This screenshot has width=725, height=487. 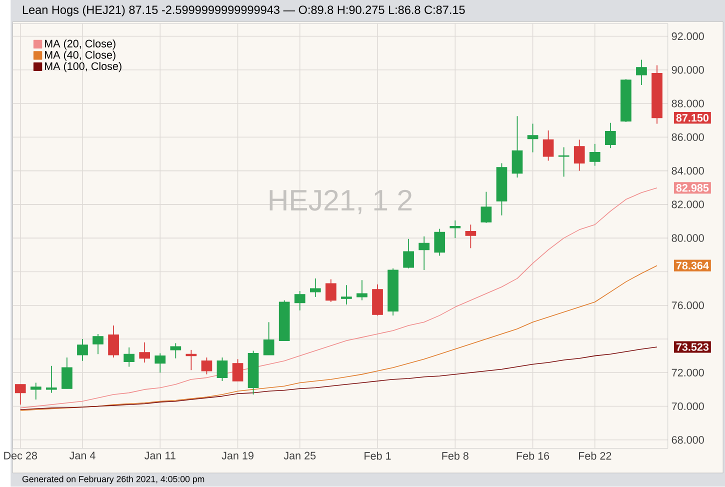 What do you see at coordinates (80, 44) in the screenshot?
I see `legend-label: MA (20, Close)` at bounding box center [80, 44].